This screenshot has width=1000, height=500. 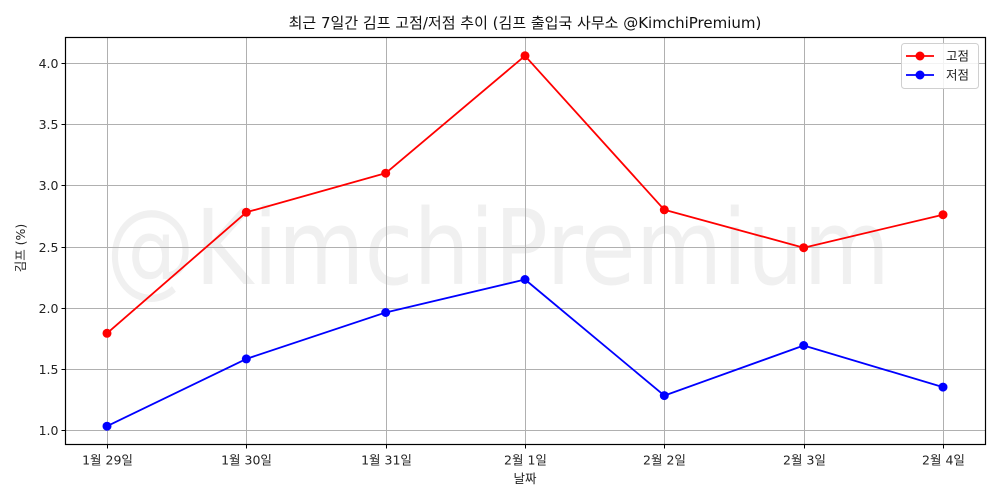 What do you see at coordinates (525, 478) in the screenshot?
I see `x-axis-label: 날짜` at bounding box center [525, 478].